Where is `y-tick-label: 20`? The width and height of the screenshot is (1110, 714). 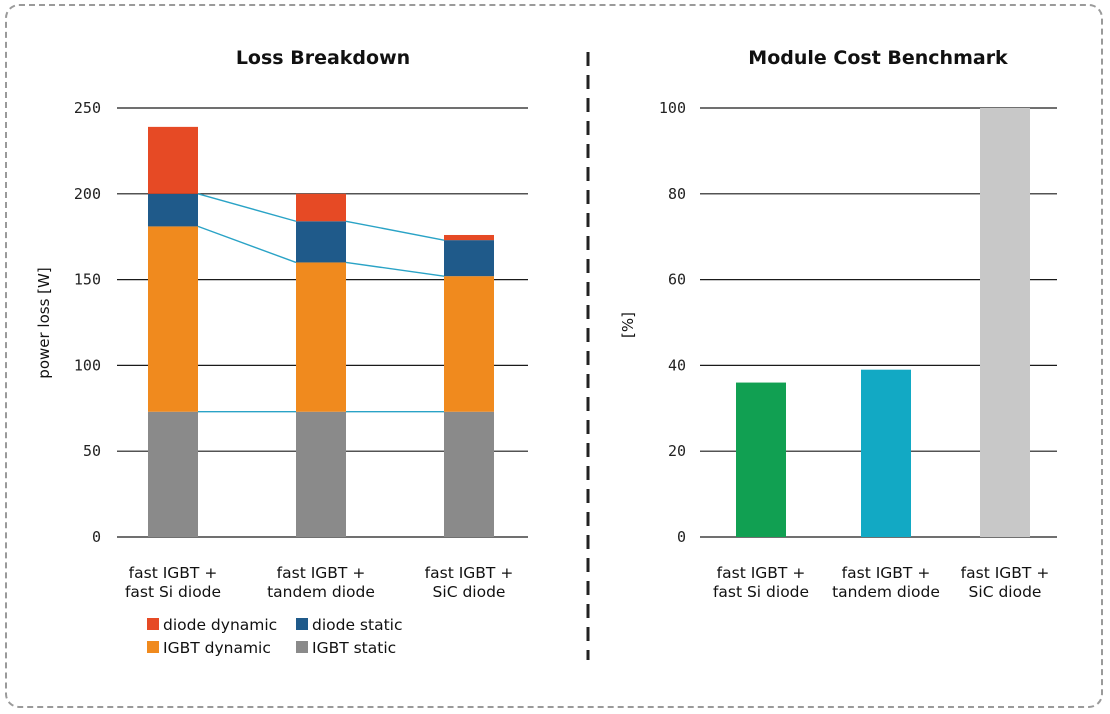
y-tick-label: 20 is located at coordinates (677, 451).